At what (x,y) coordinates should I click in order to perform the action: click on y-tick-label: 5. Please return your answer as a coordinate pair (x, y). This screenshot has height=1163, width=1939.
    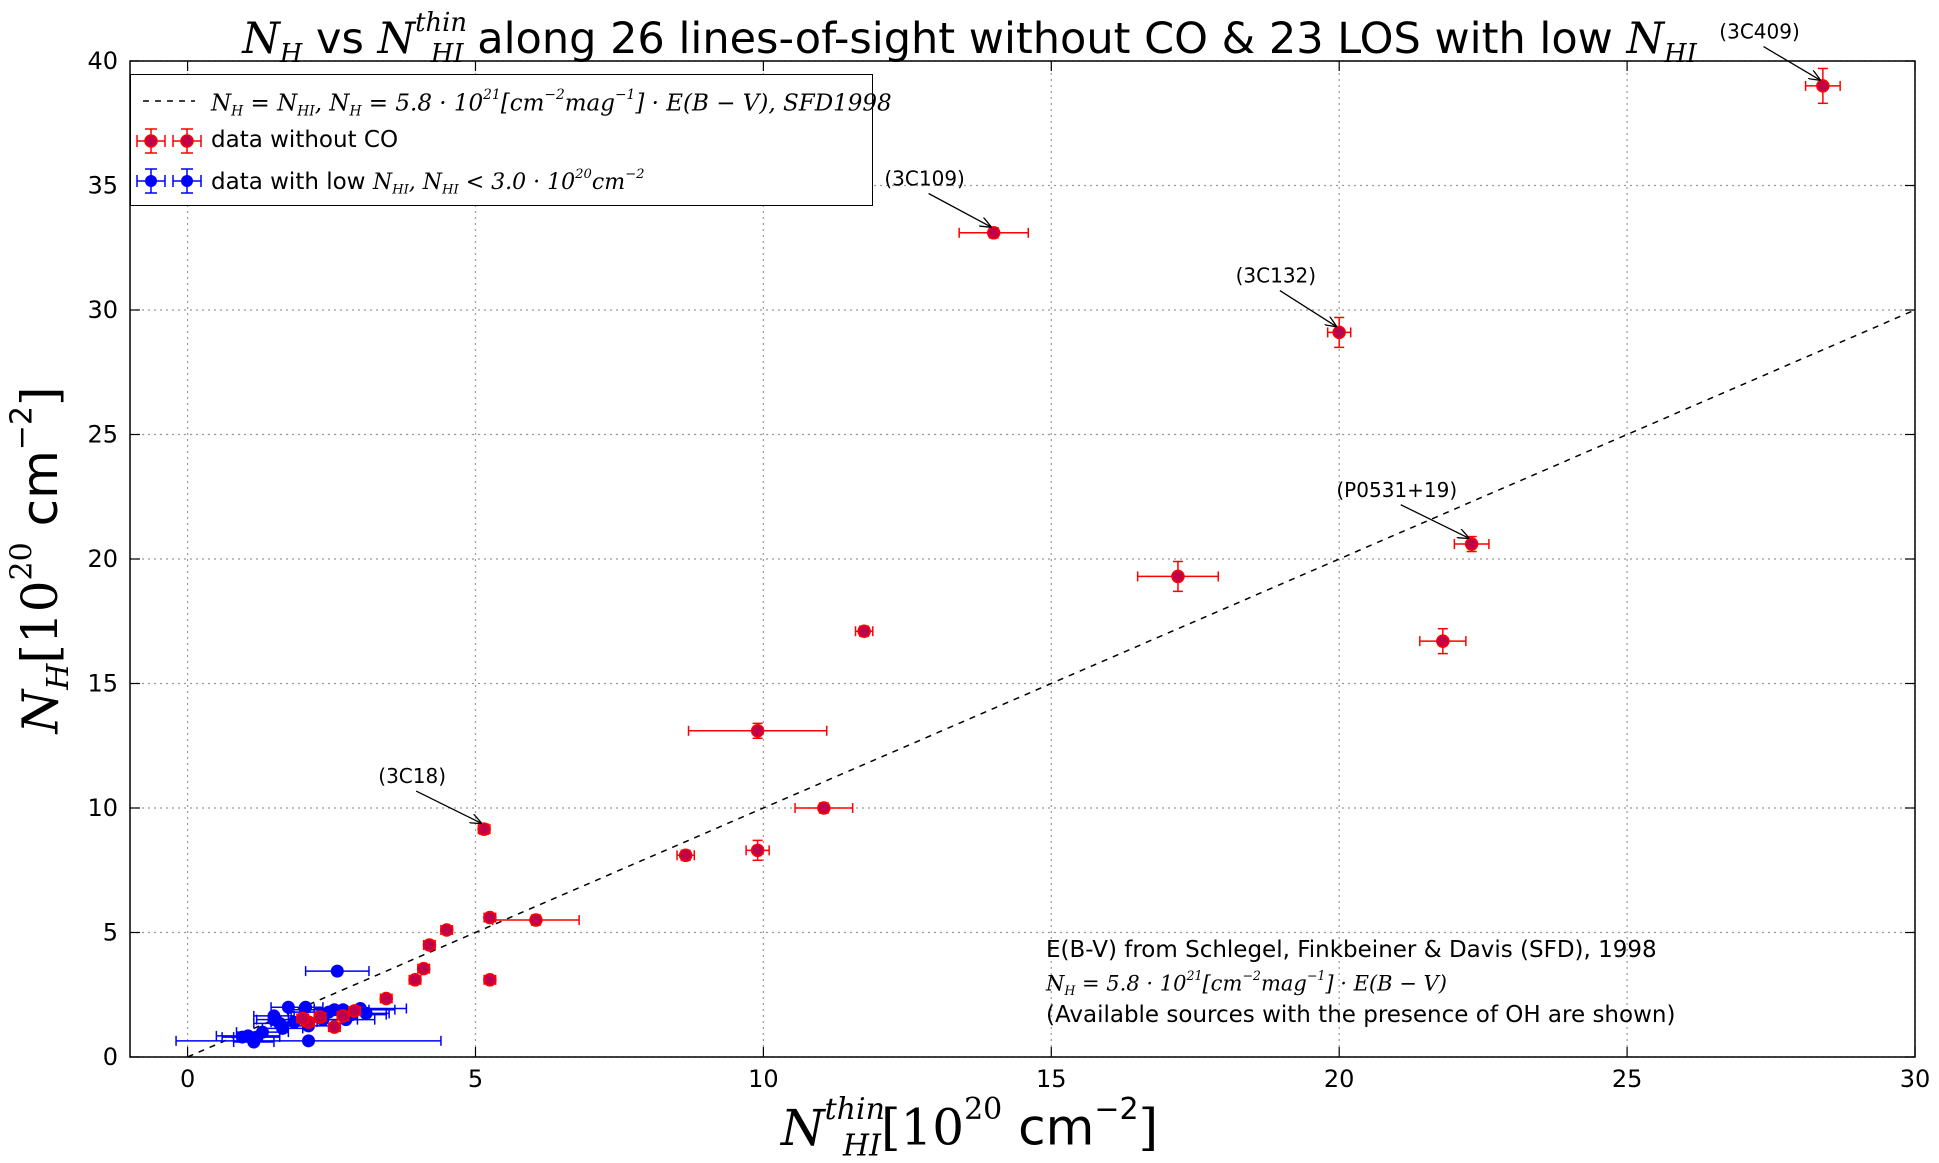
    Looking at the image, I should click on (110, 933).